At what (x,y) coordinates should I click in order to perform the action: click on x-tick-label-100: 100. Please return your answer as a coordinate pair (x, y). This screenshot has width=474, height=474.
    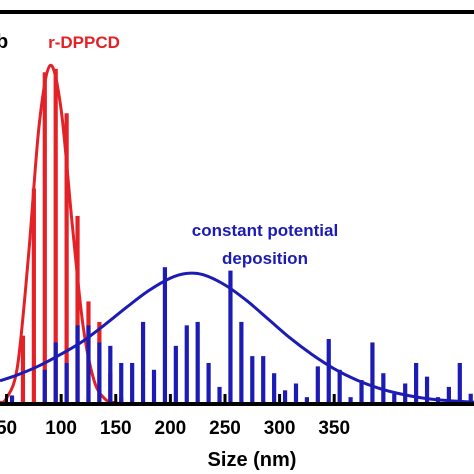
    Looking at the image, I should click on (61, 428).